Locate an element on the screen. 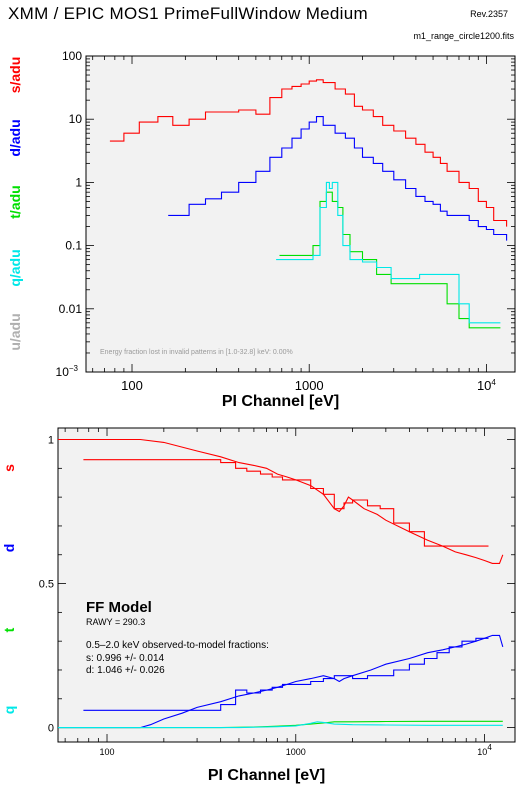 The height and width of the screenshot is (786, 520). top-x-tick-label: 1000 is located at coordinates (309, 385).